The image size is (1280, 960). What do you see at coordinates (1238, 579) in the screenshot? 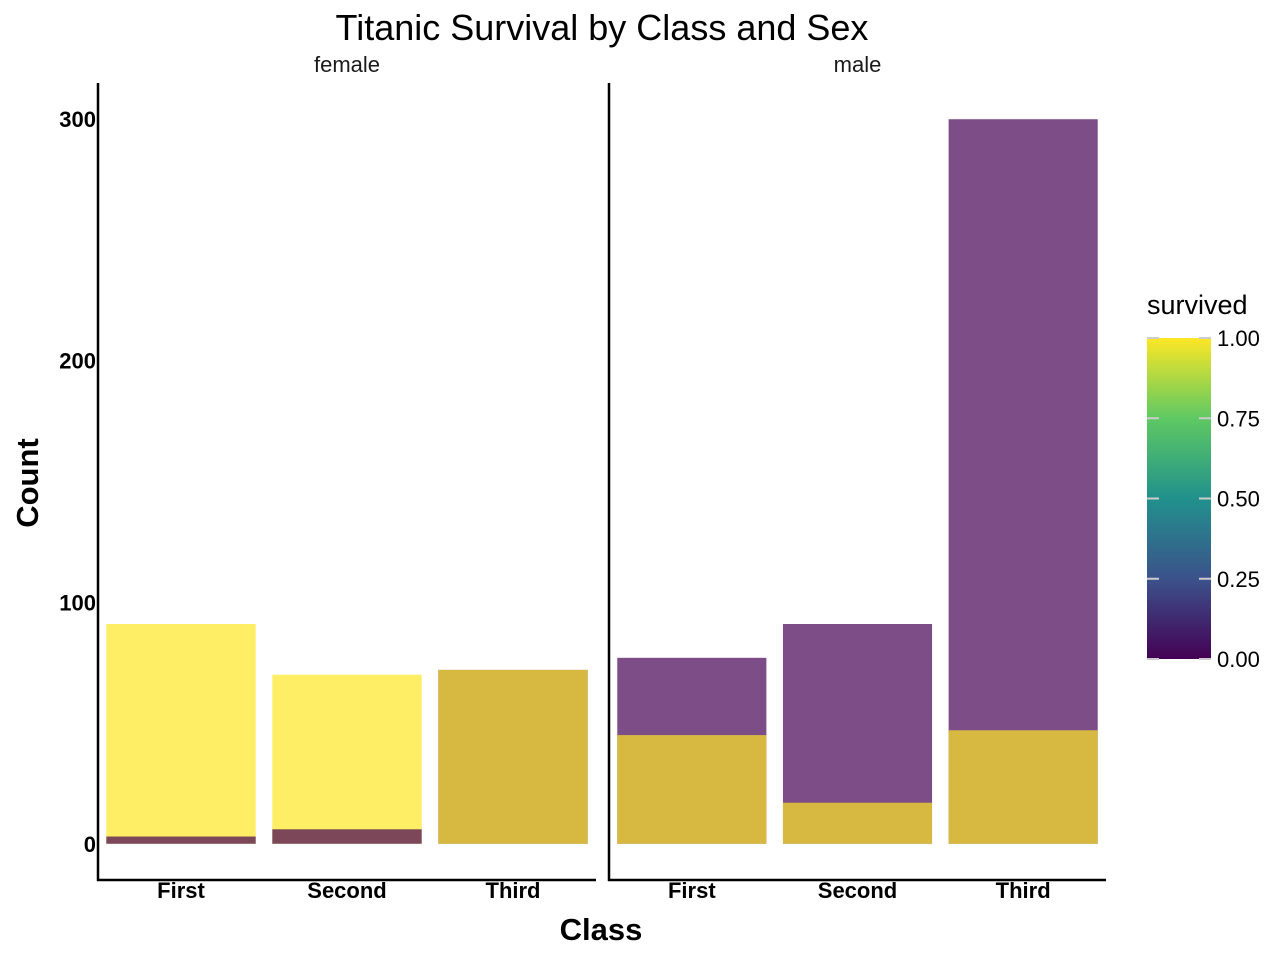
I see `legend-tick-label: 0.25` at bounding box center [1238, 579].